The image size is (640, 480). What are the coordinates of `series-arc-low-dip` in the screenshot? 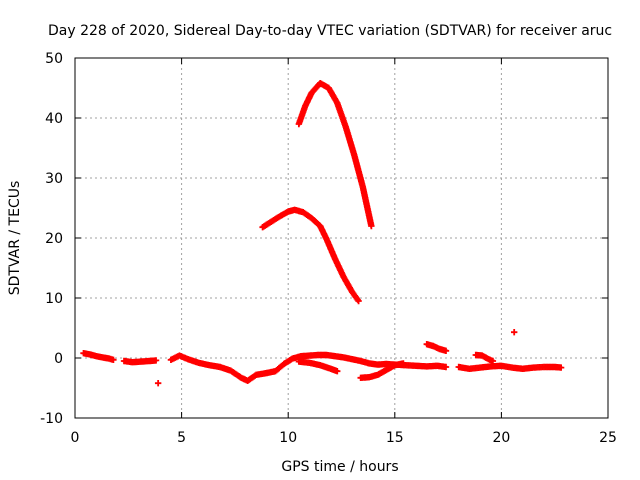 It's located at (318, 366).